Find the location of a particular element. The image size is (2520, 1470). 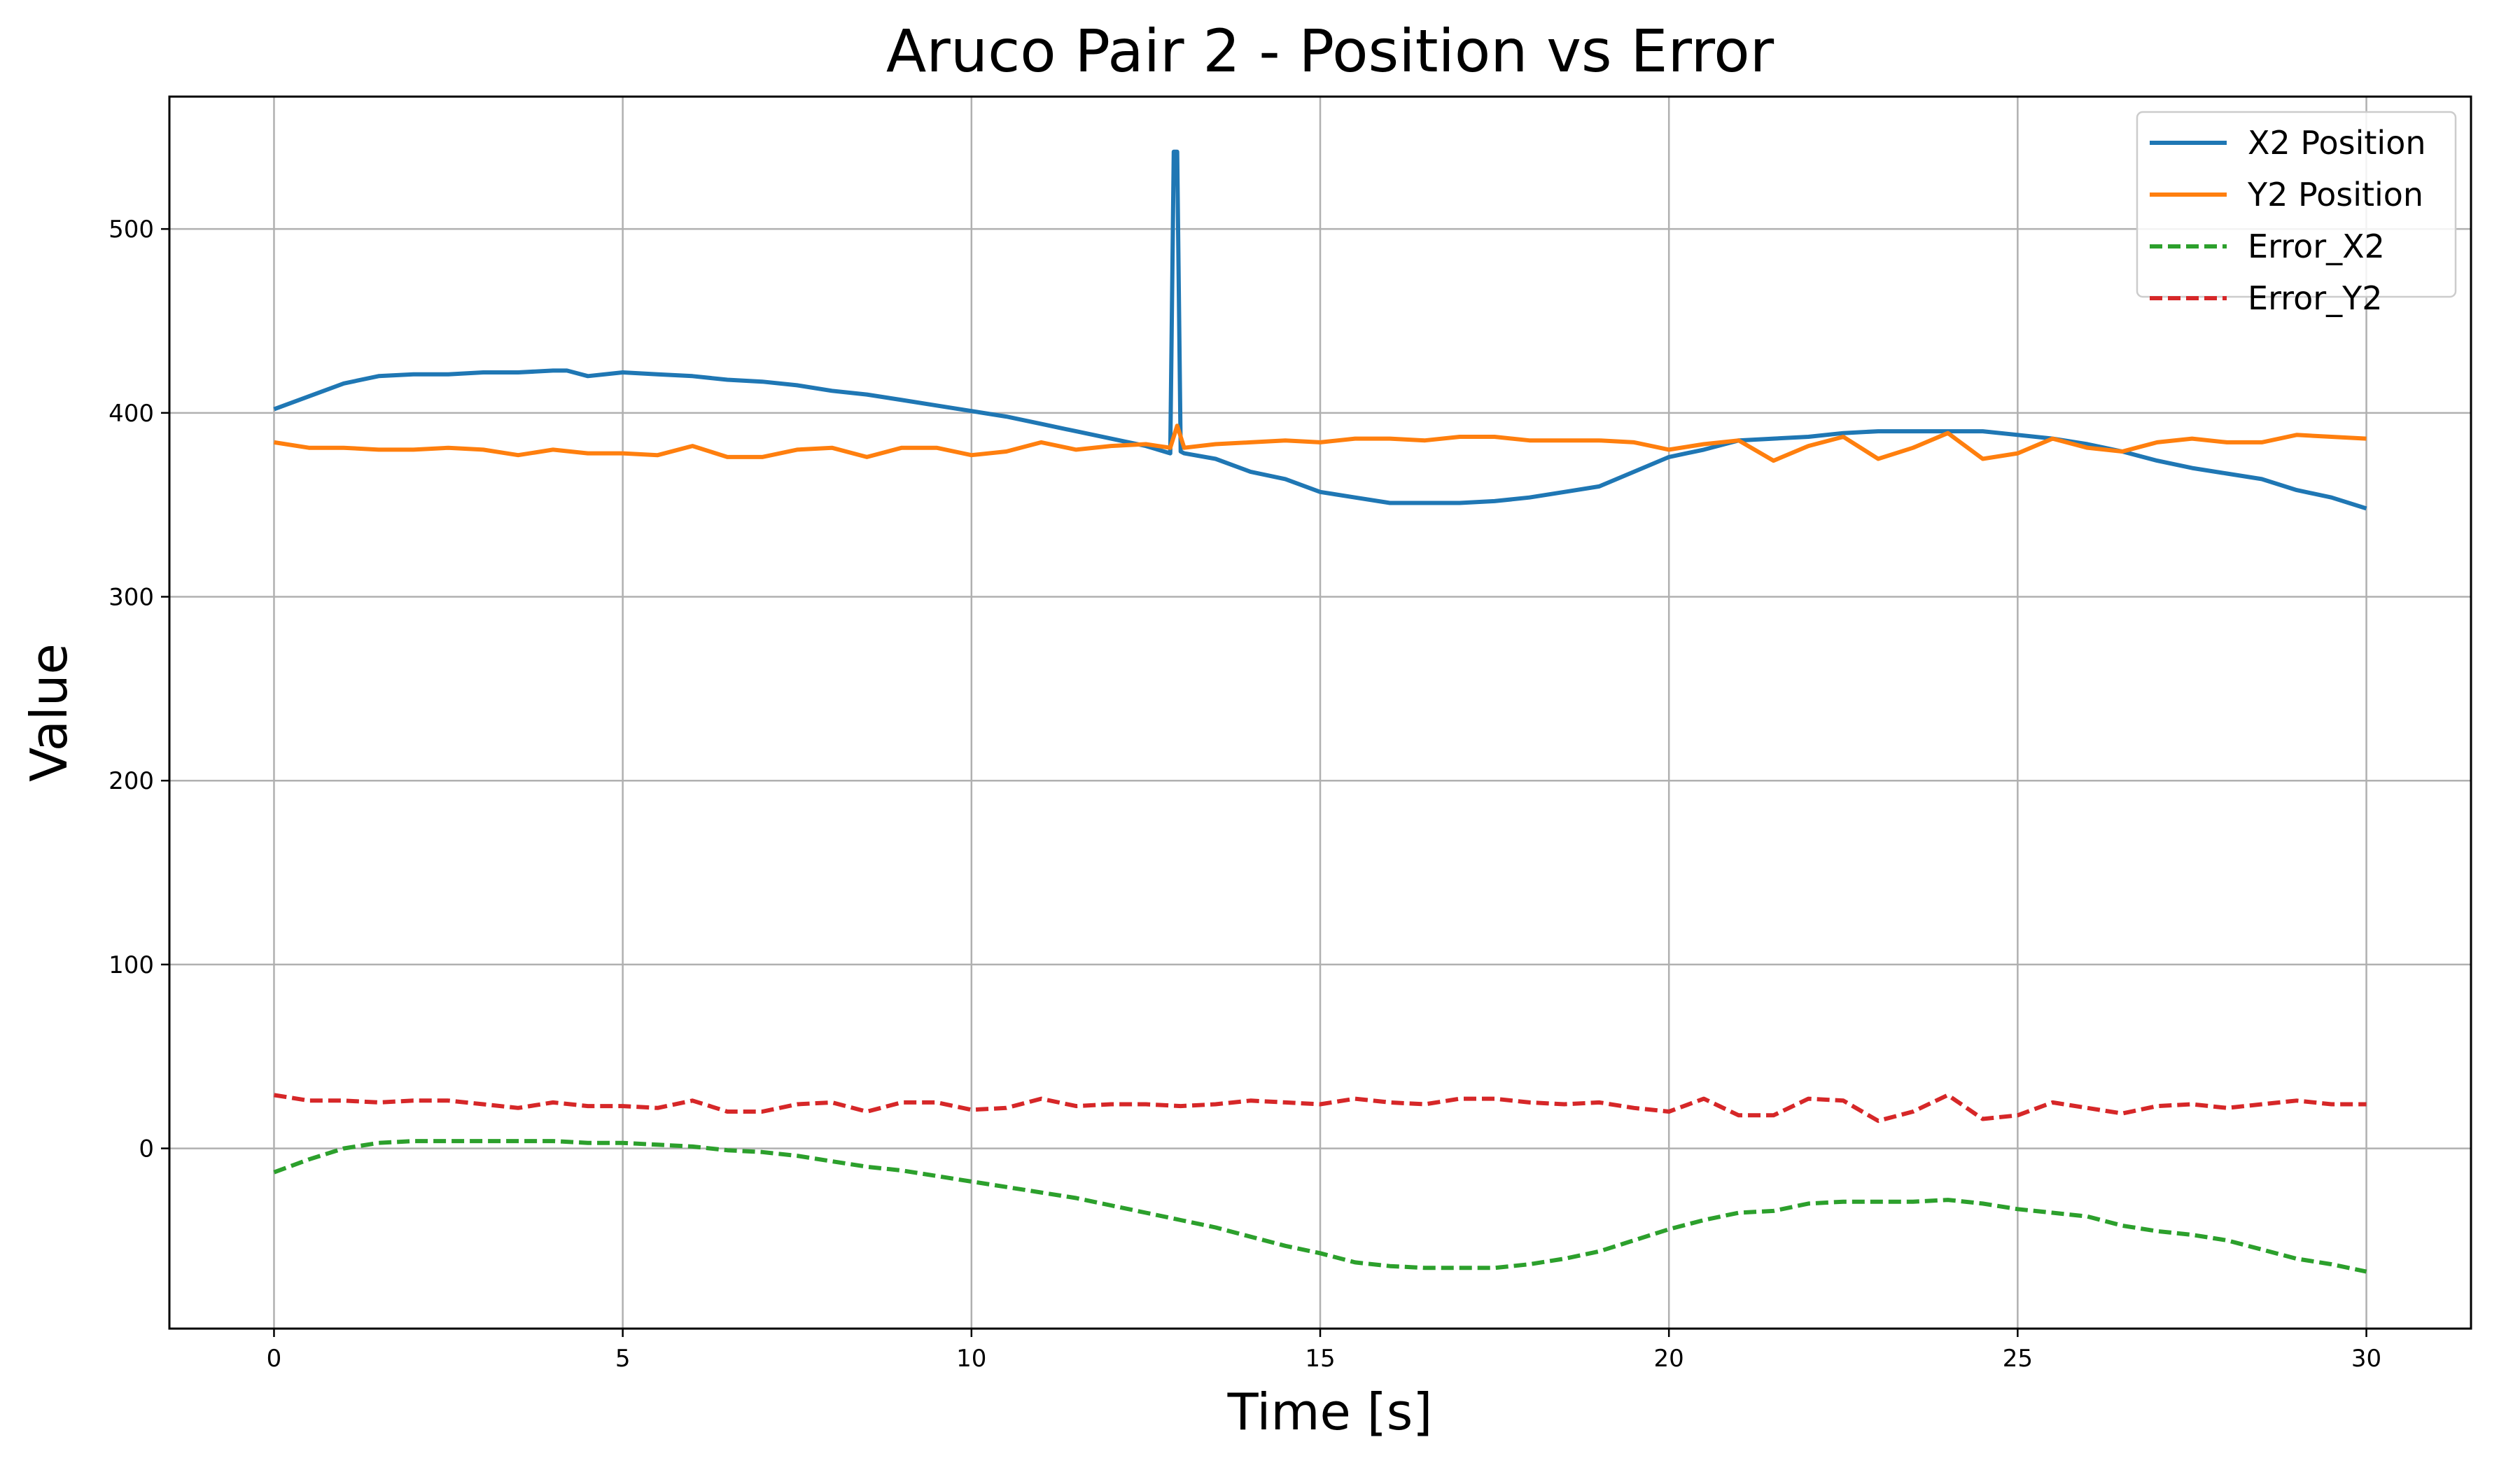

y-tick-label: 300 is located at coordinates (131, 598).